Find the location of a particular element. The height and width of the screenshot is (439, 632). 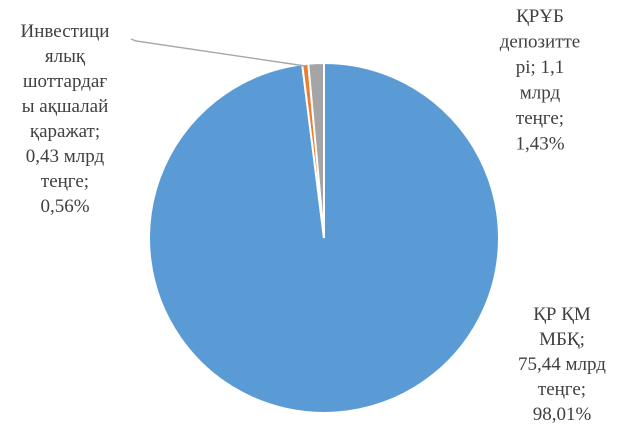

slice-label-line: 0,43 млрд is located at coordinates (65, 156).